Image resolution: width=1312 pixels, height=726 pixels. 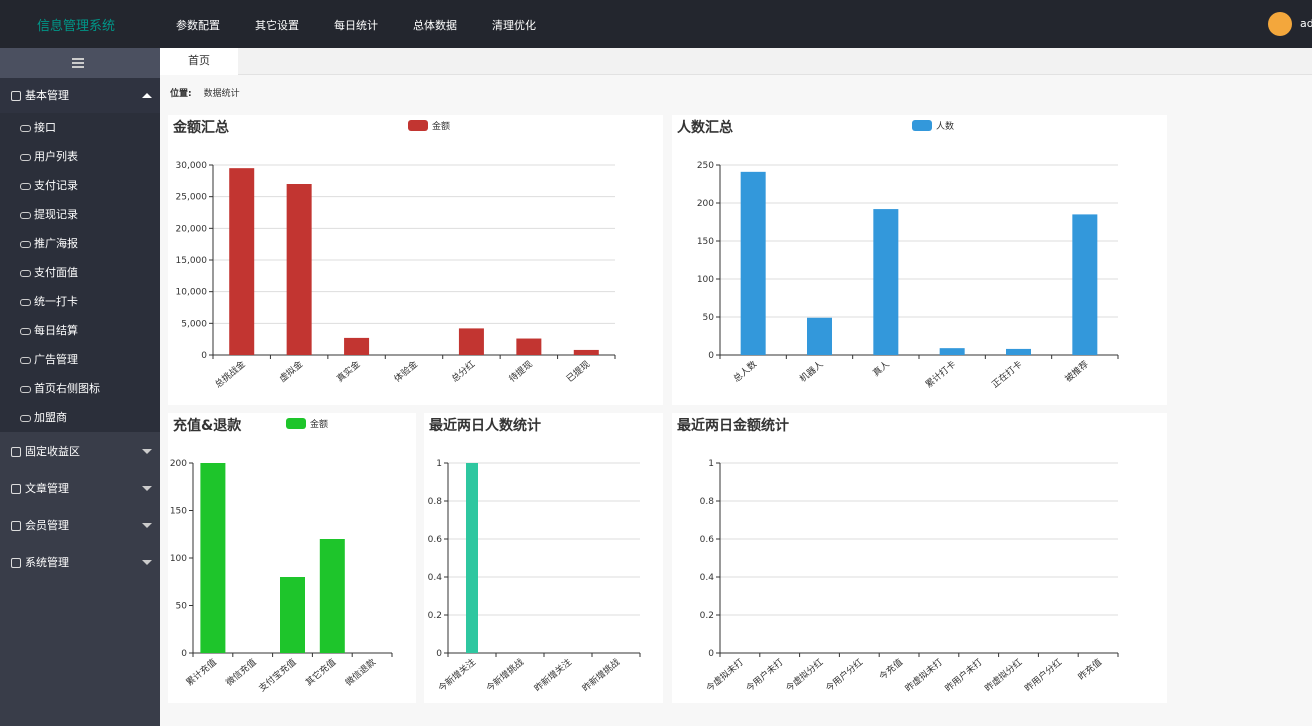 I want to click on y-tick-label: 5,000, so click(x=194, y=324).